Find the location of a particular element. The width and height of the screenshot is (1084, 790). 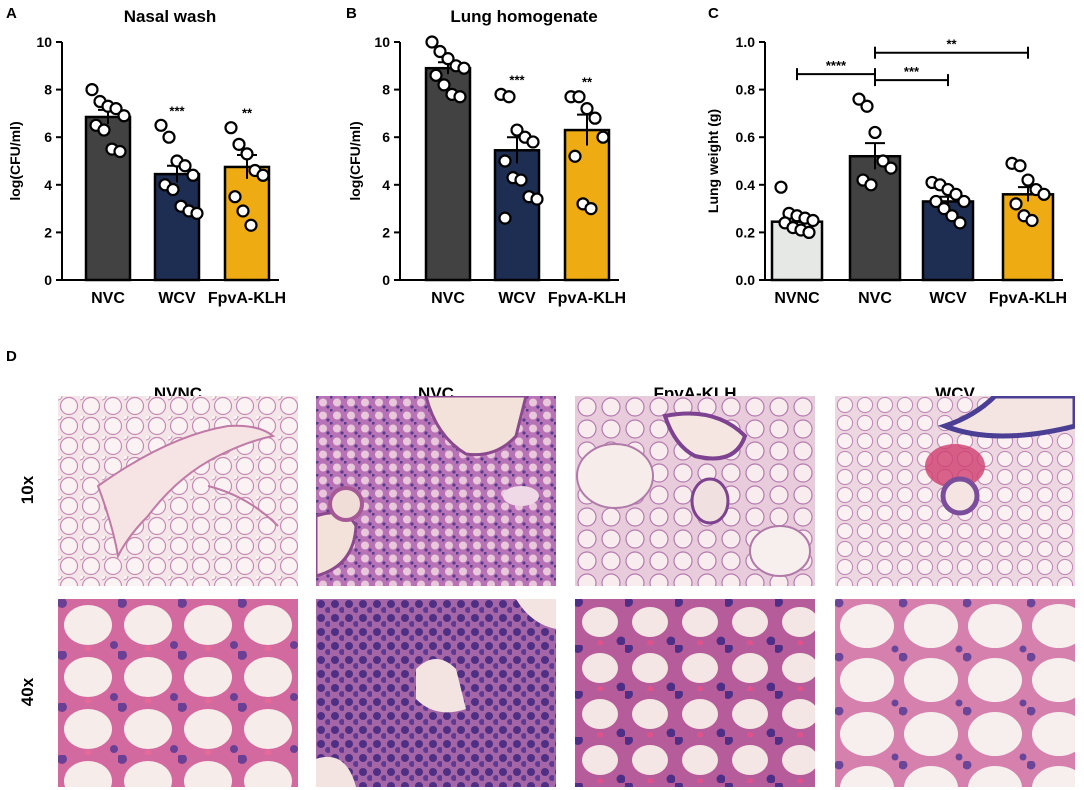

histology-image-wcv-10x is located at coordinates (955, 491).